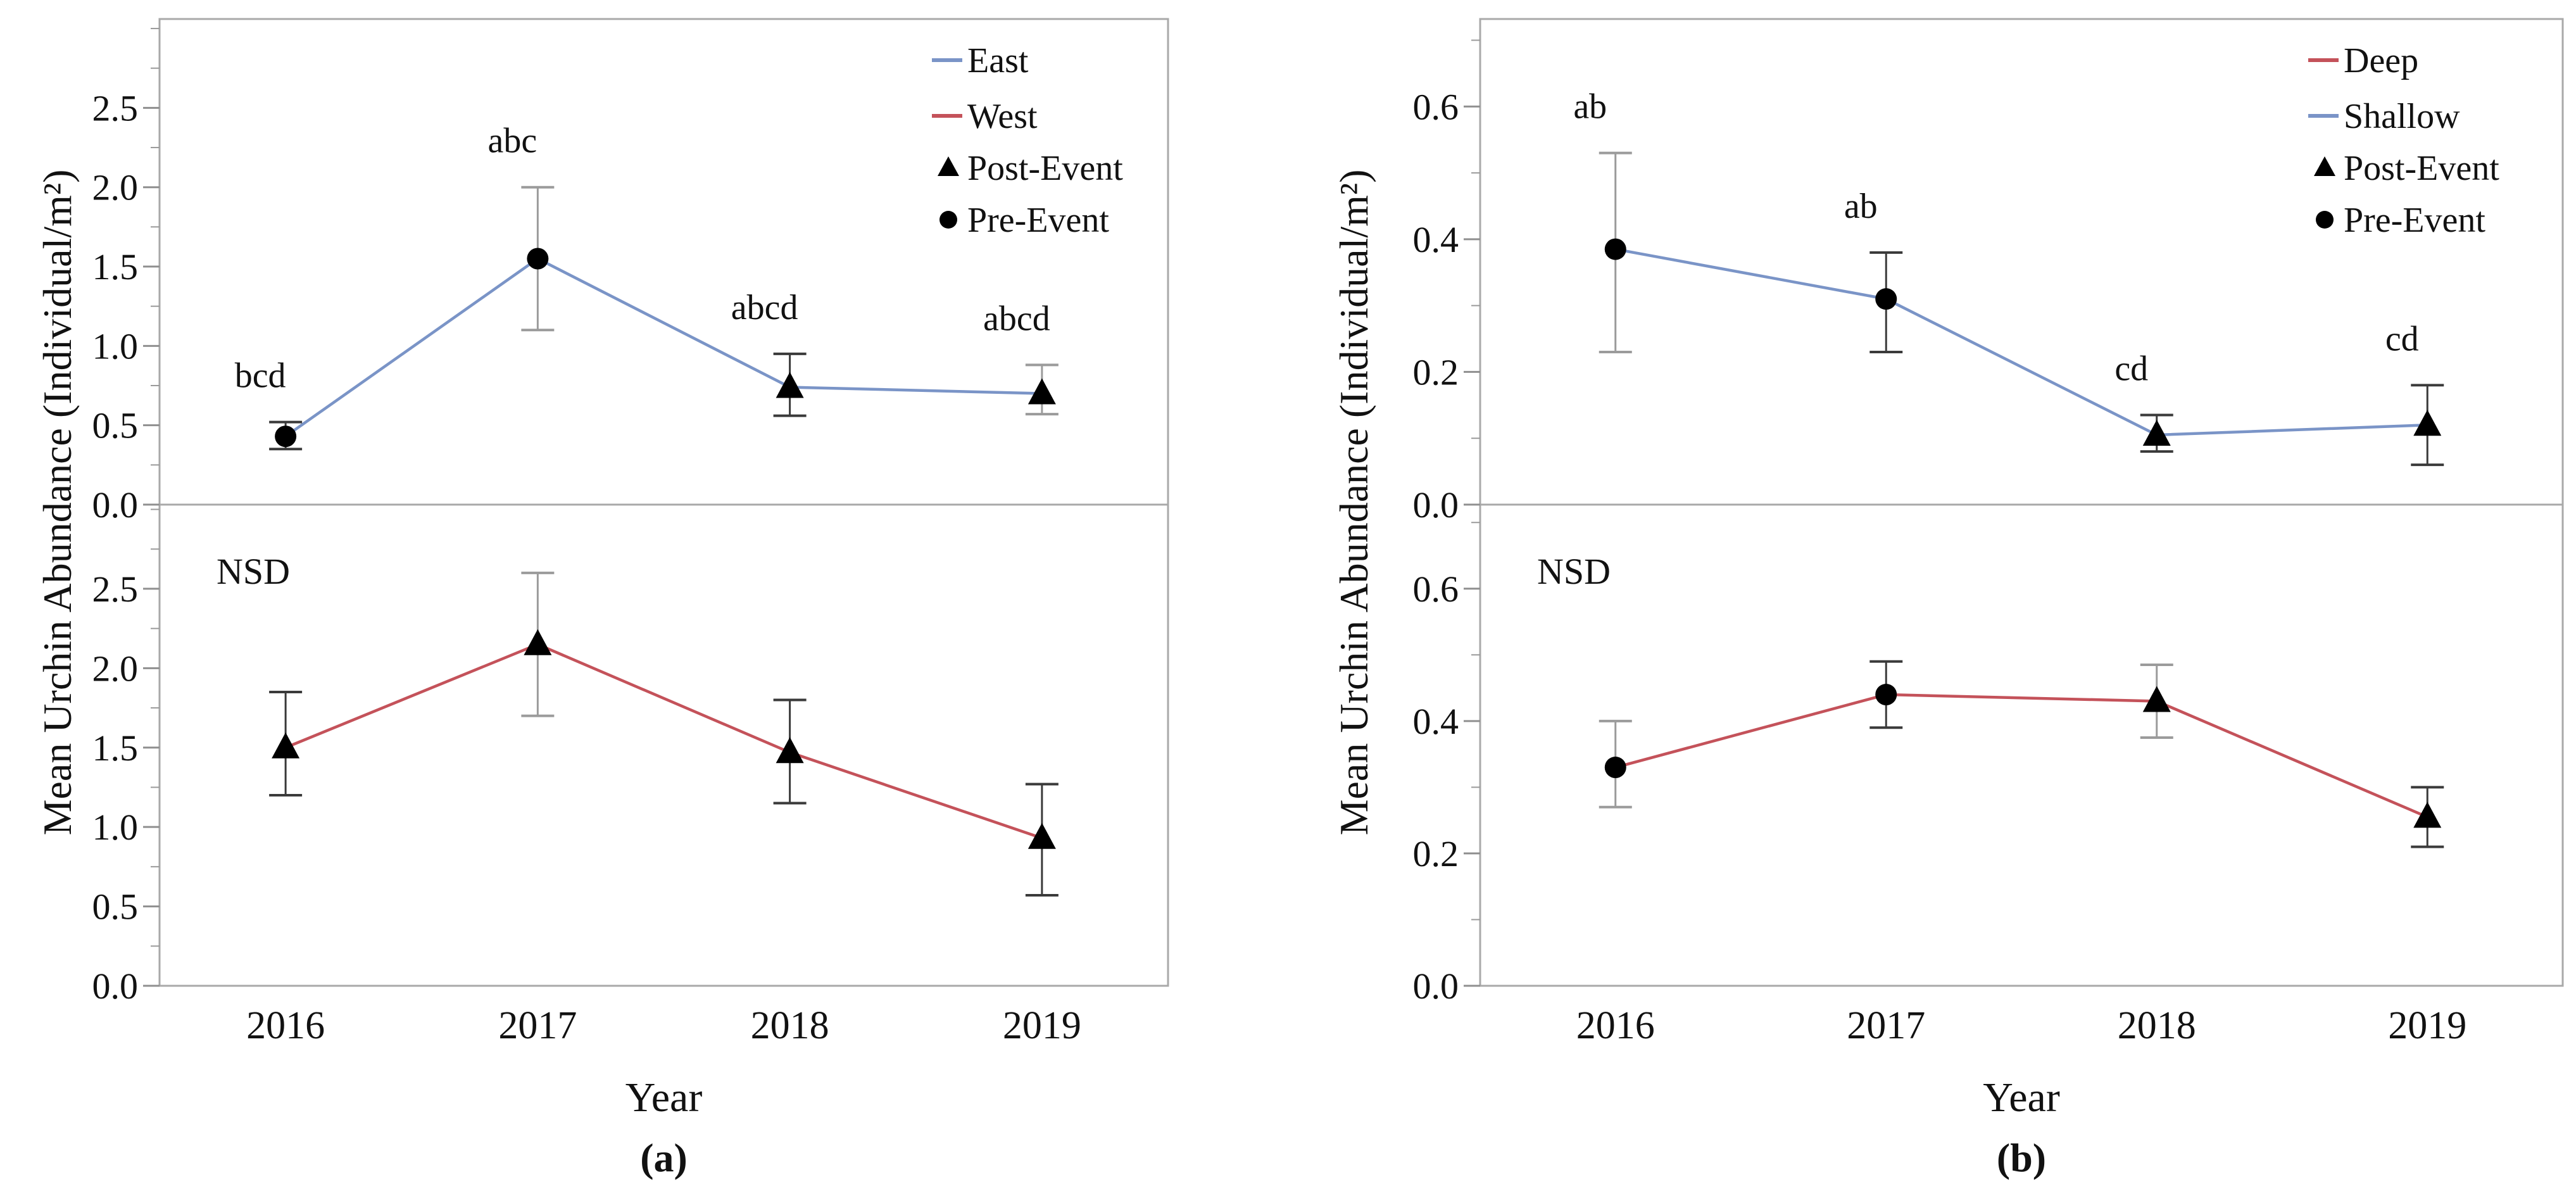 The image size is (2576, 1196). Describe the element at coordinates (2021, 1157) in the screenshot. I see `panel-caption: (b)` at that location.